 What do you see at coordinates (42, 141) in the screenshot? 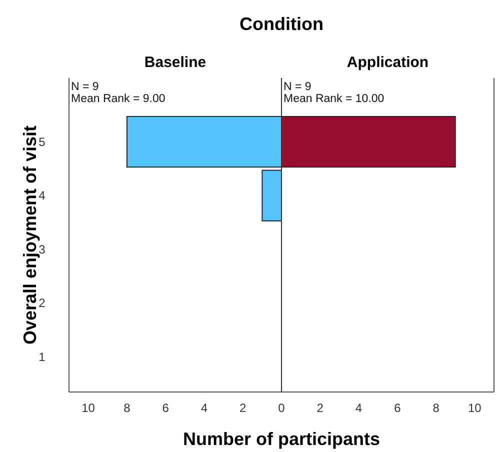
I see `y-tick-label: 5` at bounding box center [42, 141].